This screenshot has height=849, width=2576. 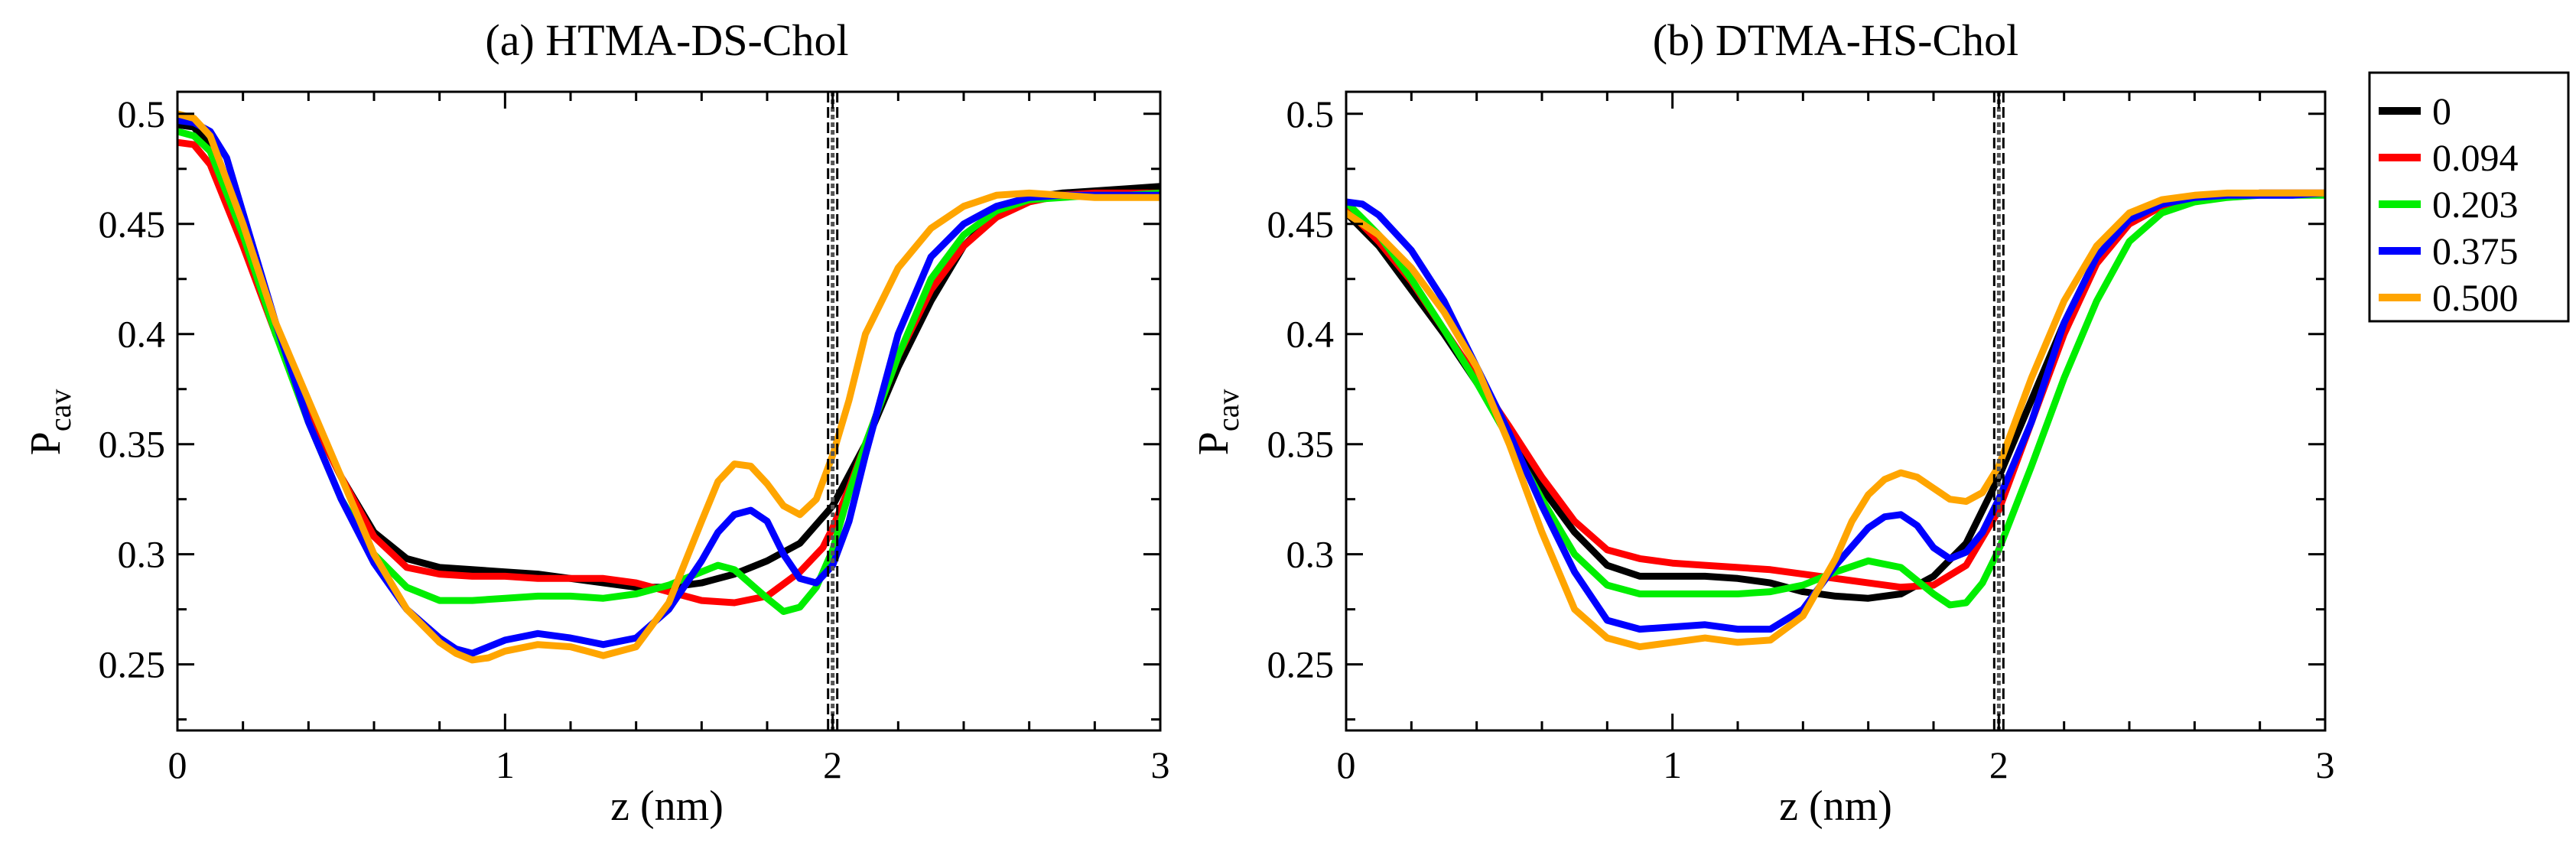 I want to click on panel-a-x-tick-label: 2, so click(x=832, y=764).